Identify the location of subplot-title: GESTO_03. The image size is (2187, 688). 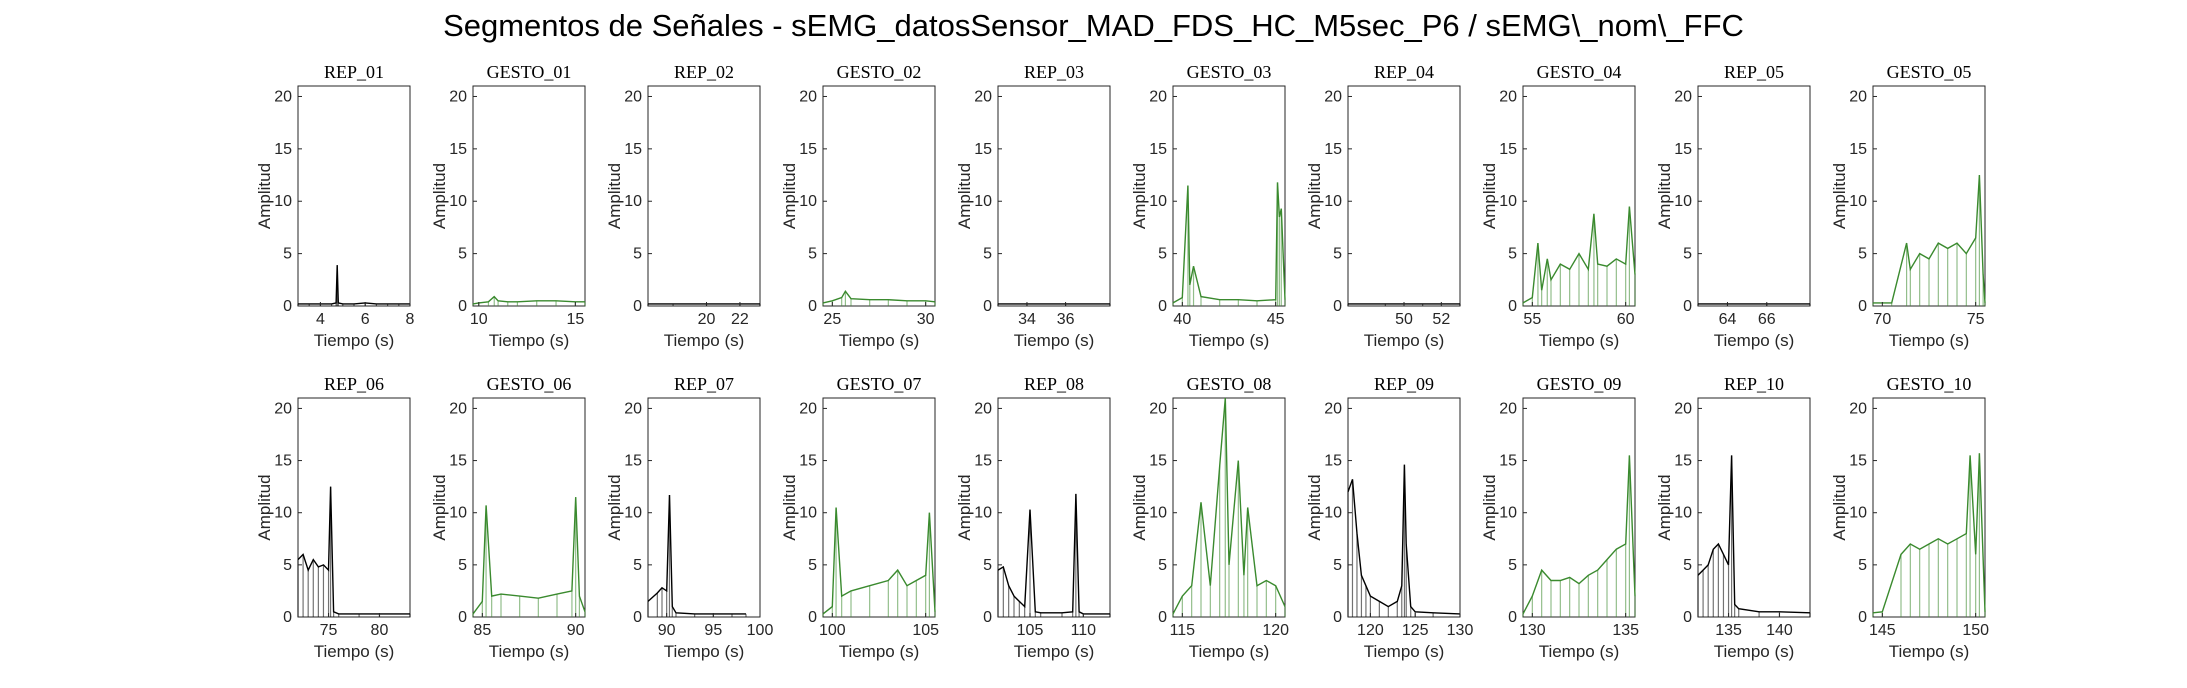
(1229, 72).